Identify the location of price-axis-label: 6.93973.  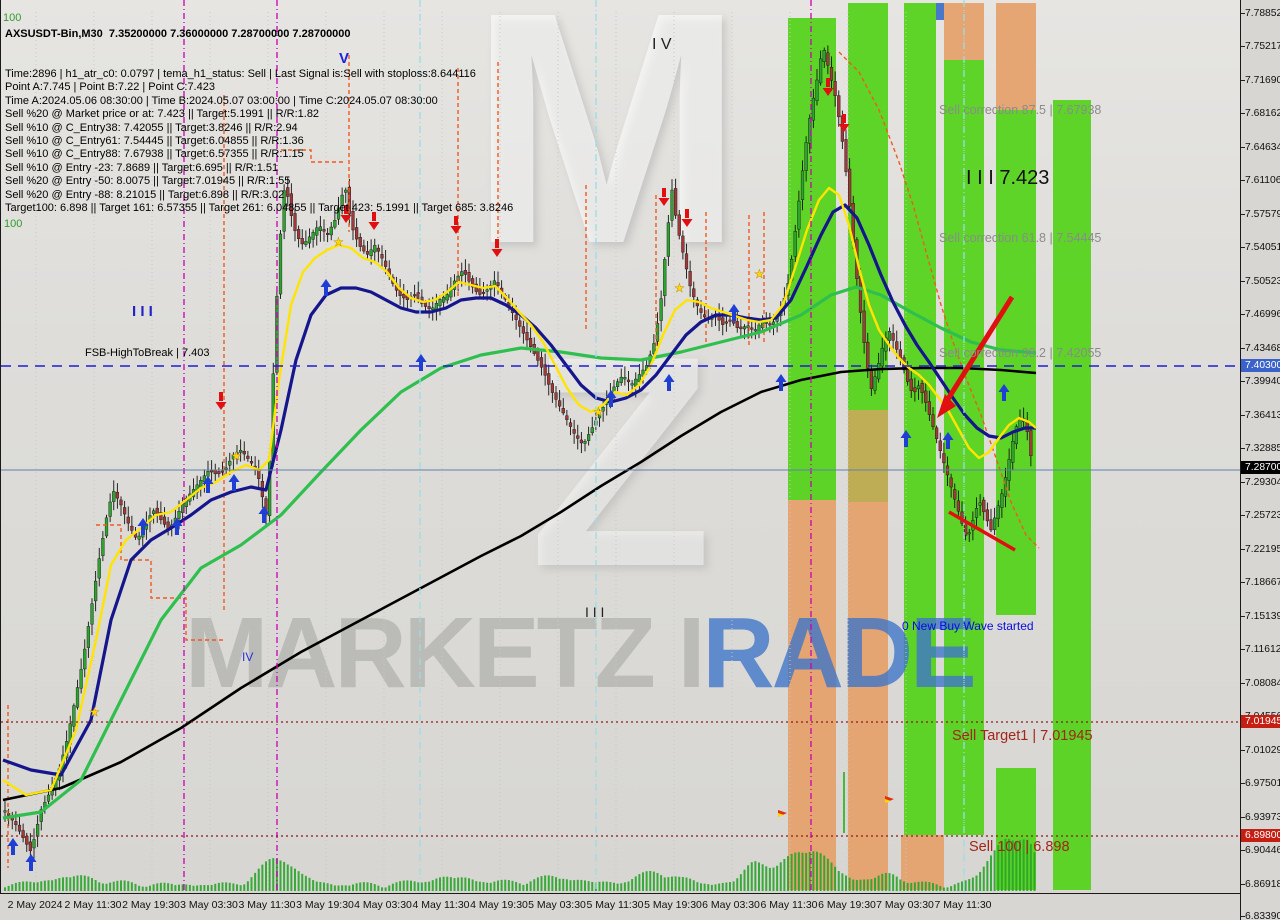
(1262, 817).